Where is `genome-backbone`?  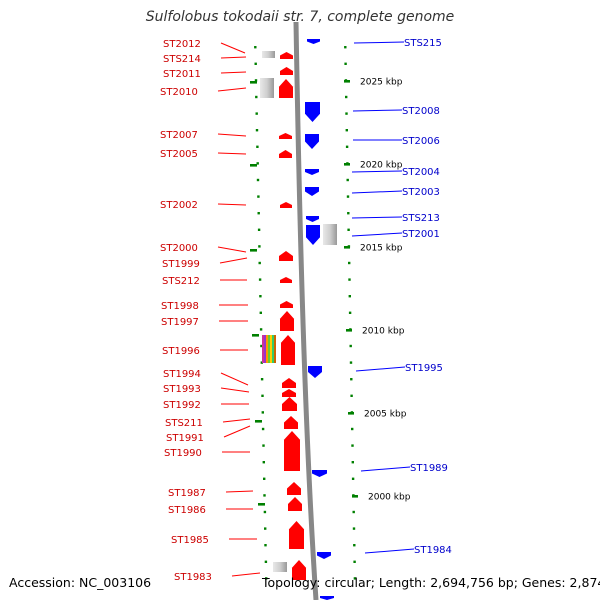 genome-backbone is located at coordinates (306, 310).